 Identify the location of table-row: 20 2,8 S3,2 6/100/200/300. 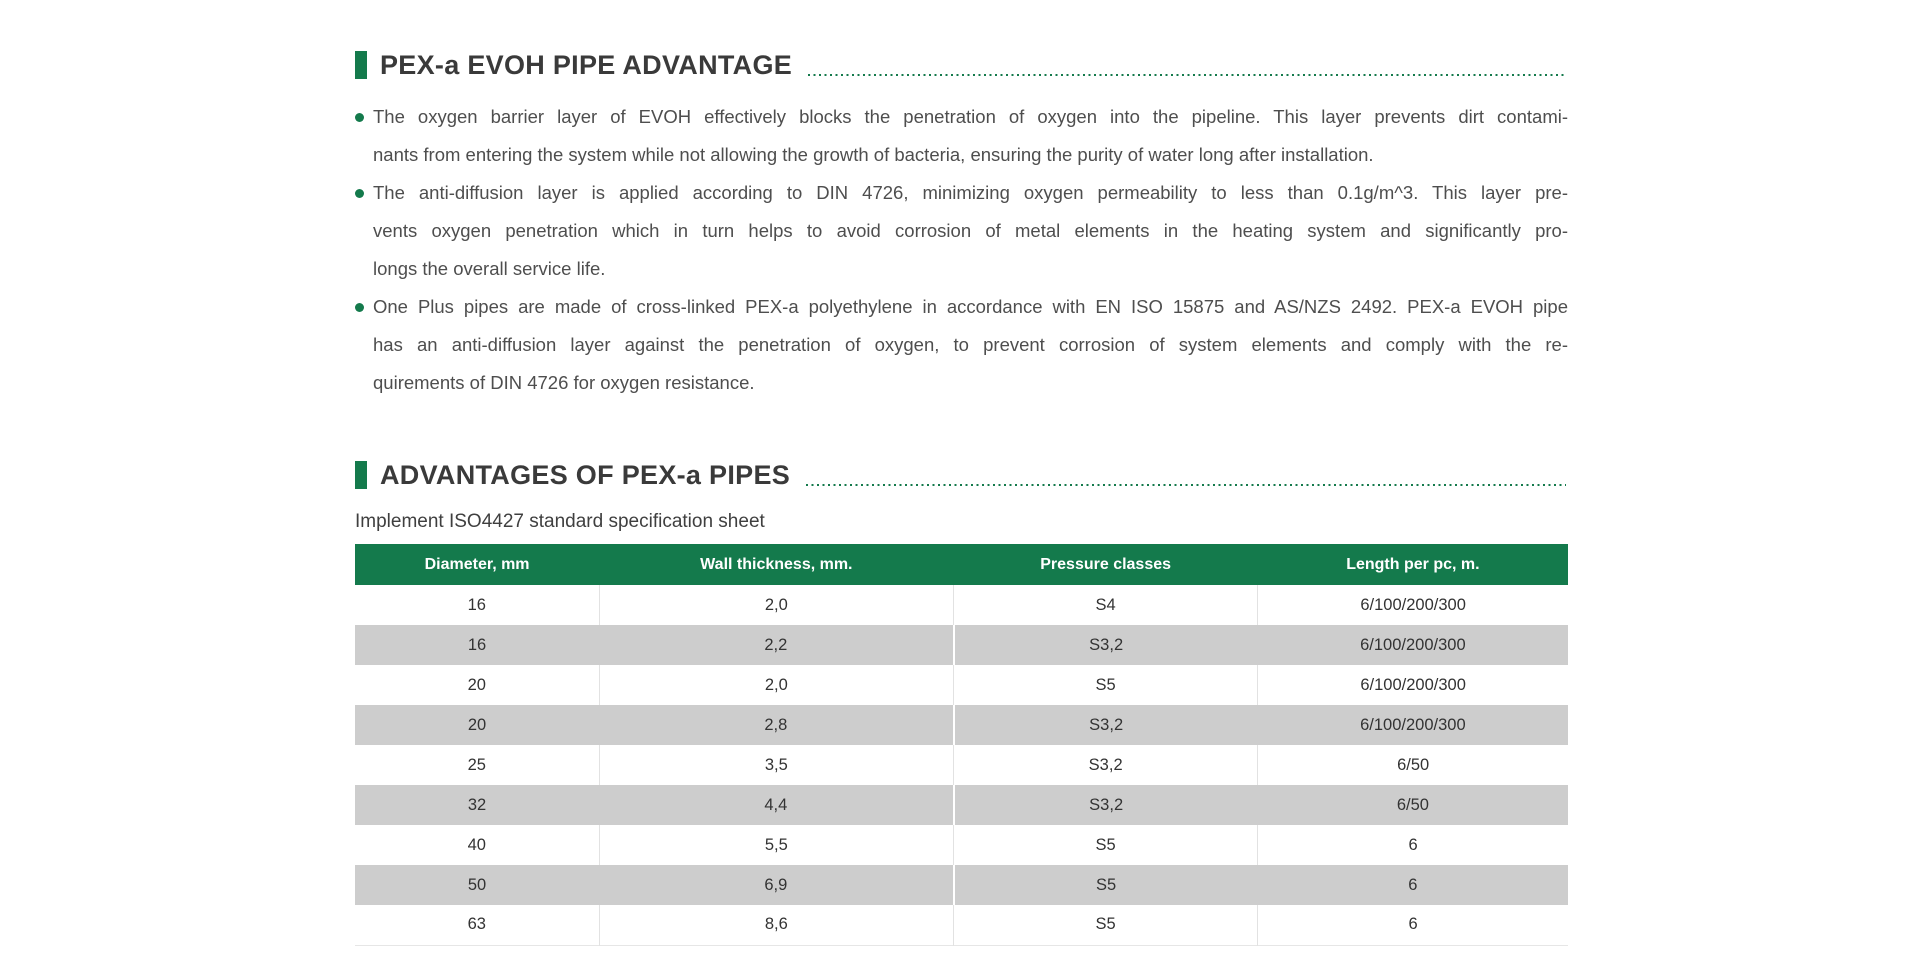
(961, 725).